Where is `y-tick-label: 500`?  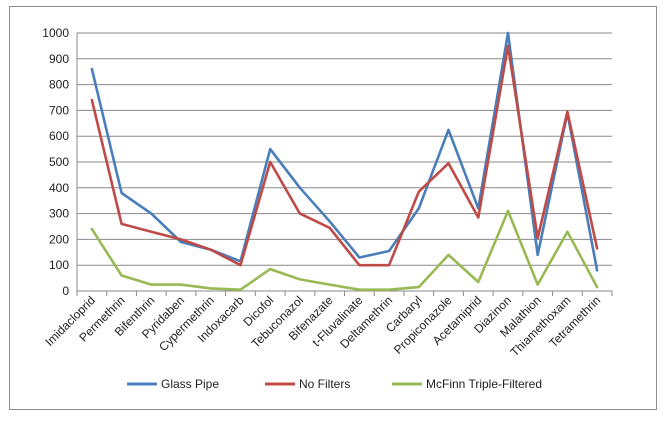 y-tick-label: 500 is located at coordinates (59, 162).